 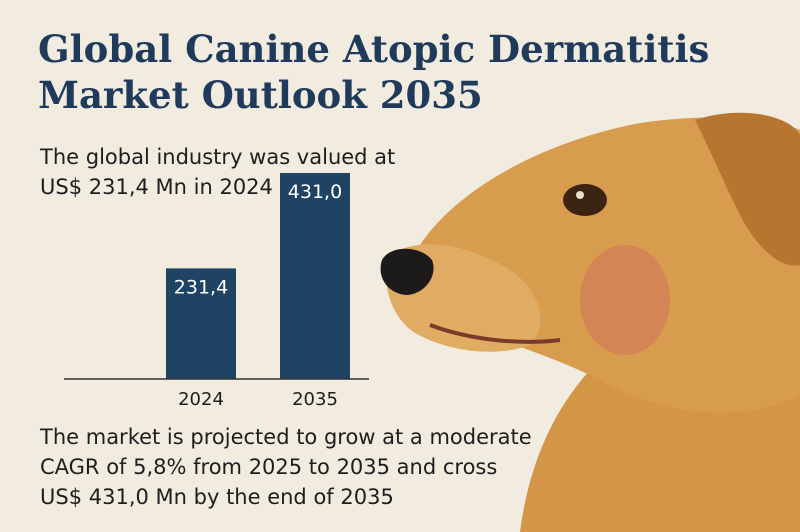 What do you see at coordinates (580, 195) in the screenshot?
I see `dog-eye-highlight` at bounding box center [580, 195].